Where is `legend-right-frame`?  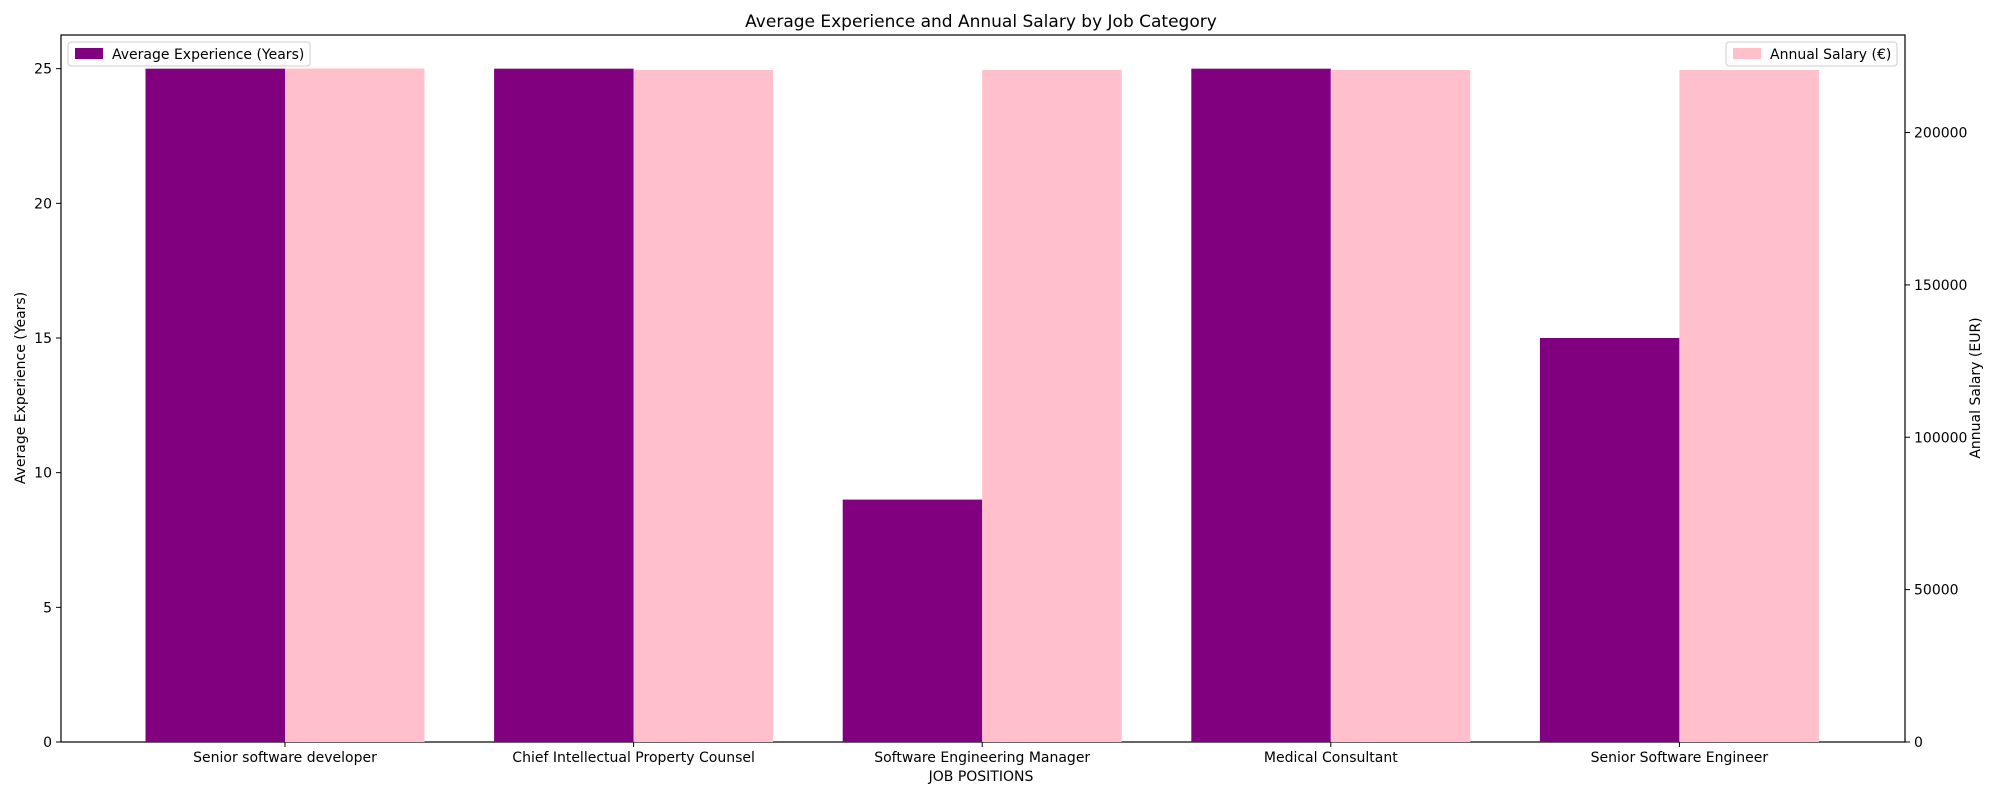
legend-right-frame is located at coordinates (1811, 54).